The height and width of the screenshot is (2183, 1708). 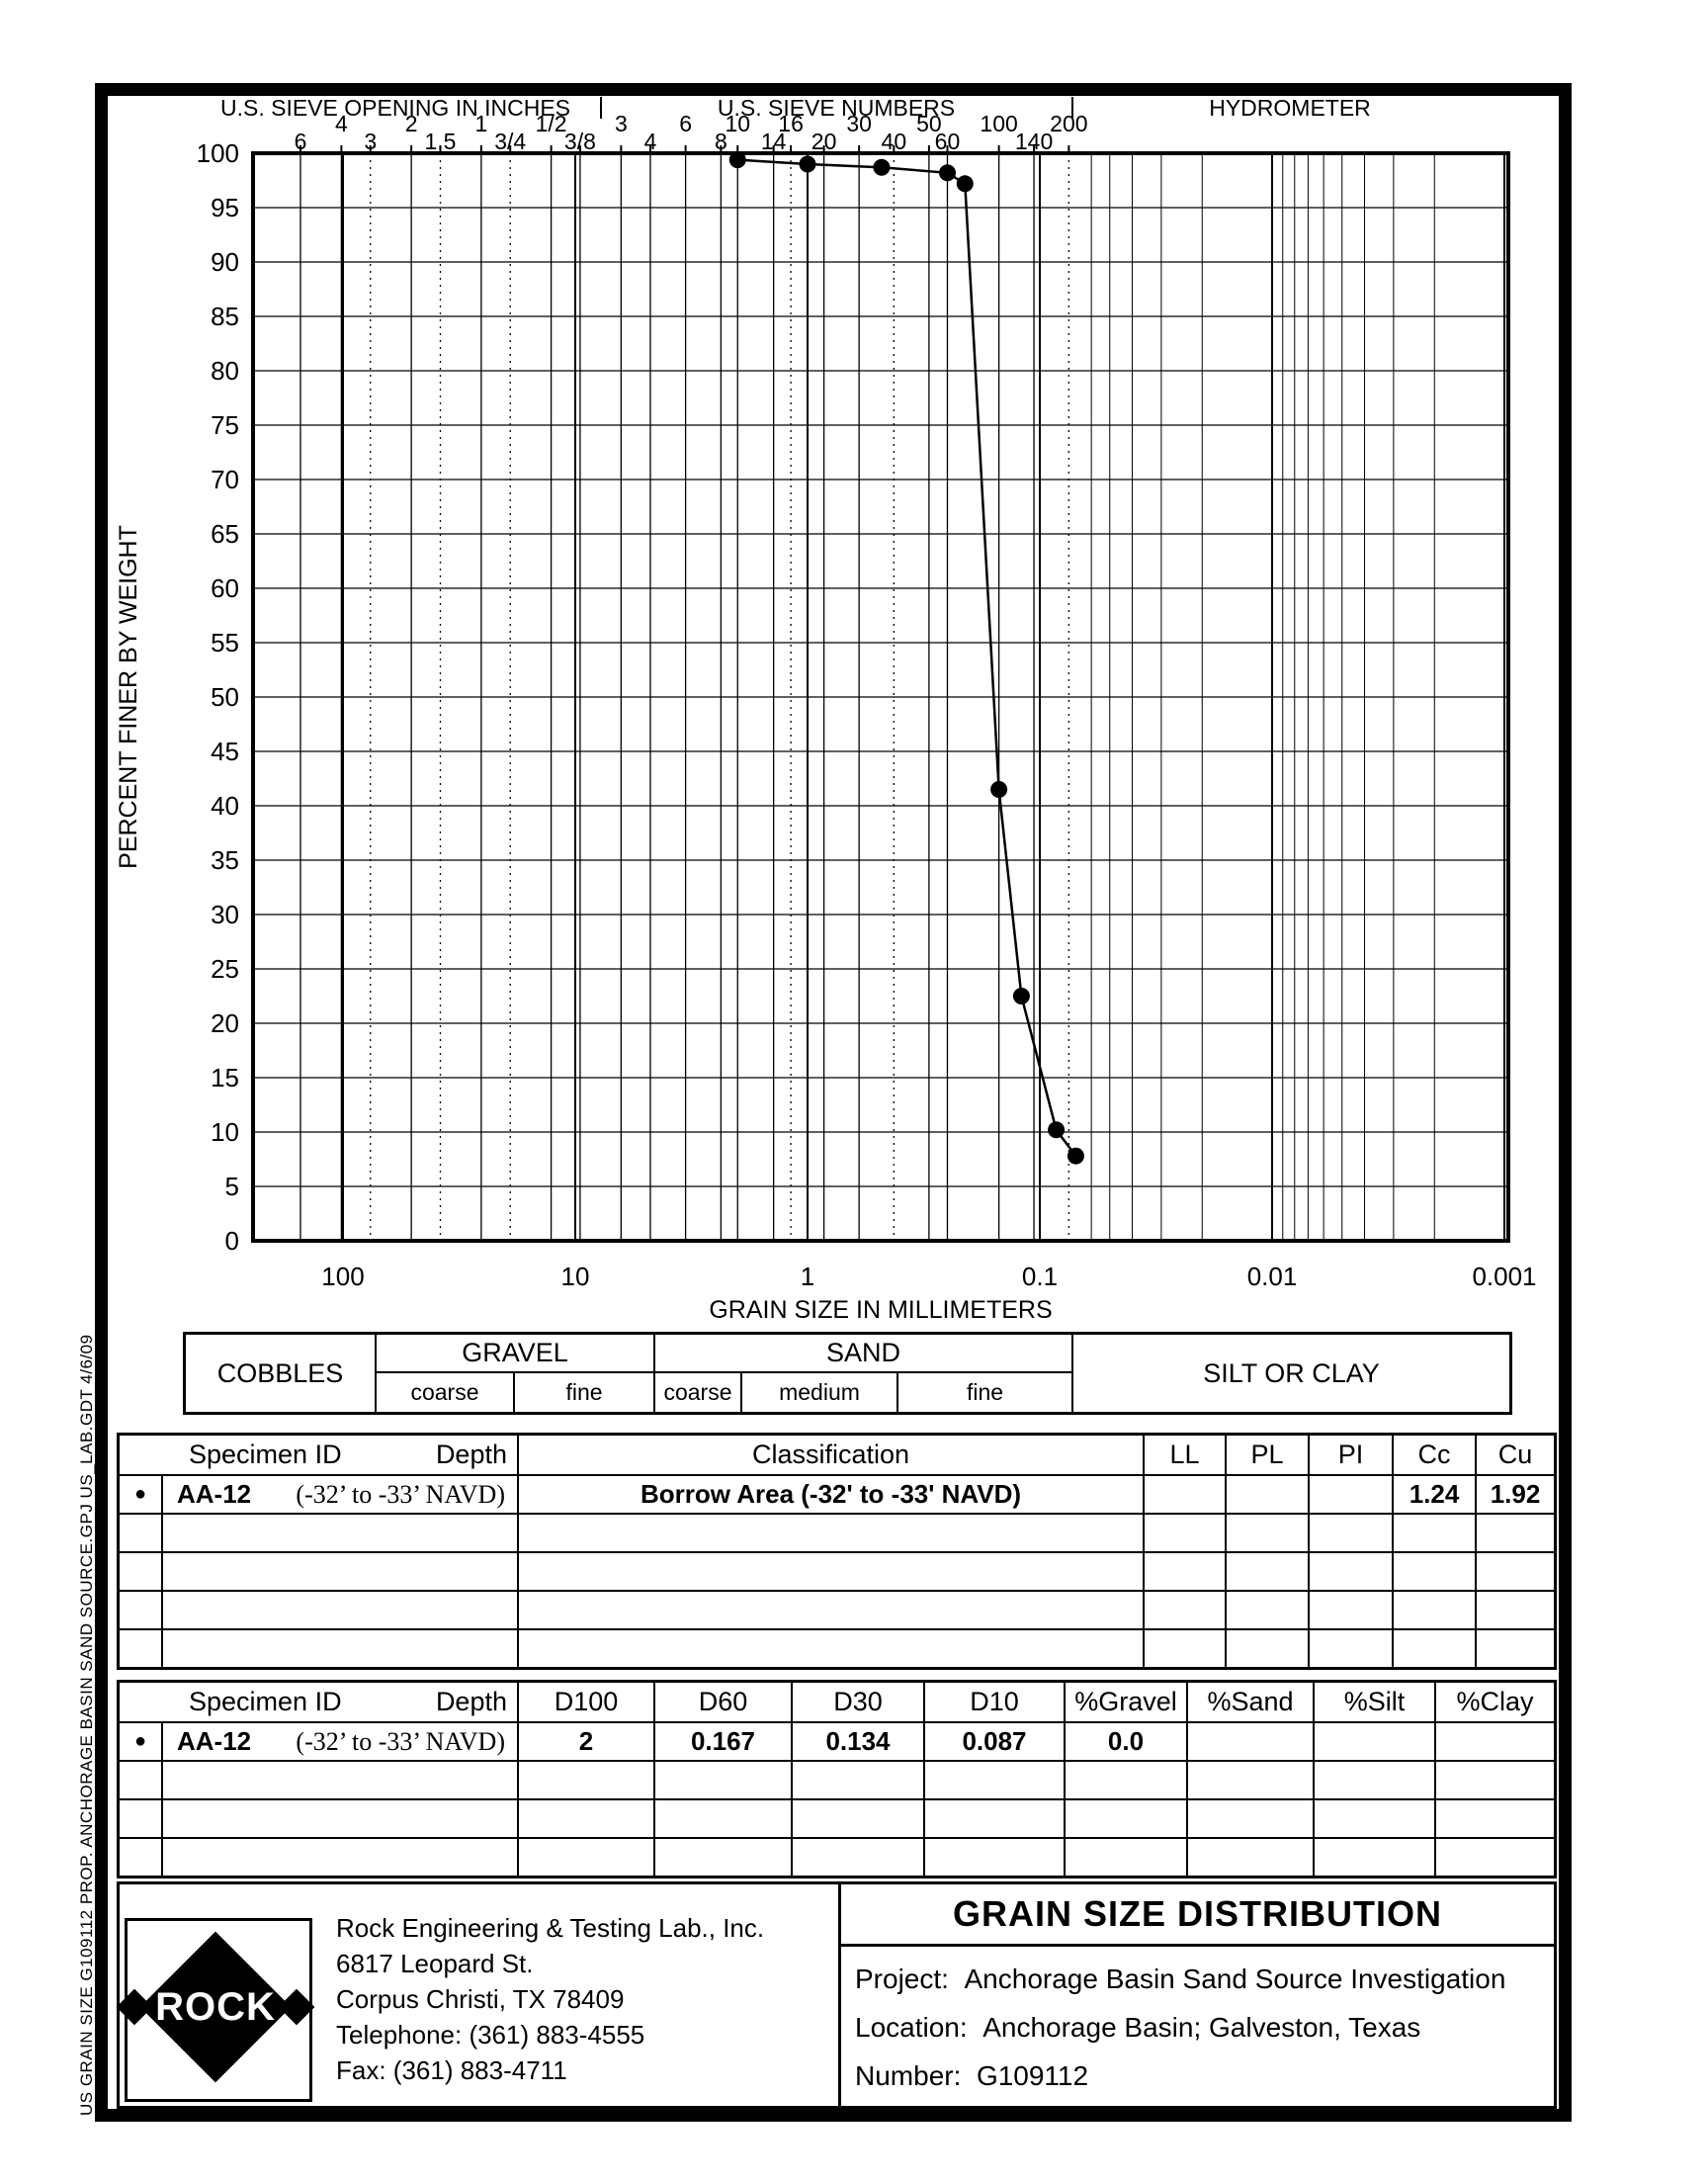 What do you see at coordinates (722, 1702) in the screenshot?
I see `header-d60: D60` at bounding box center [722, 1702].